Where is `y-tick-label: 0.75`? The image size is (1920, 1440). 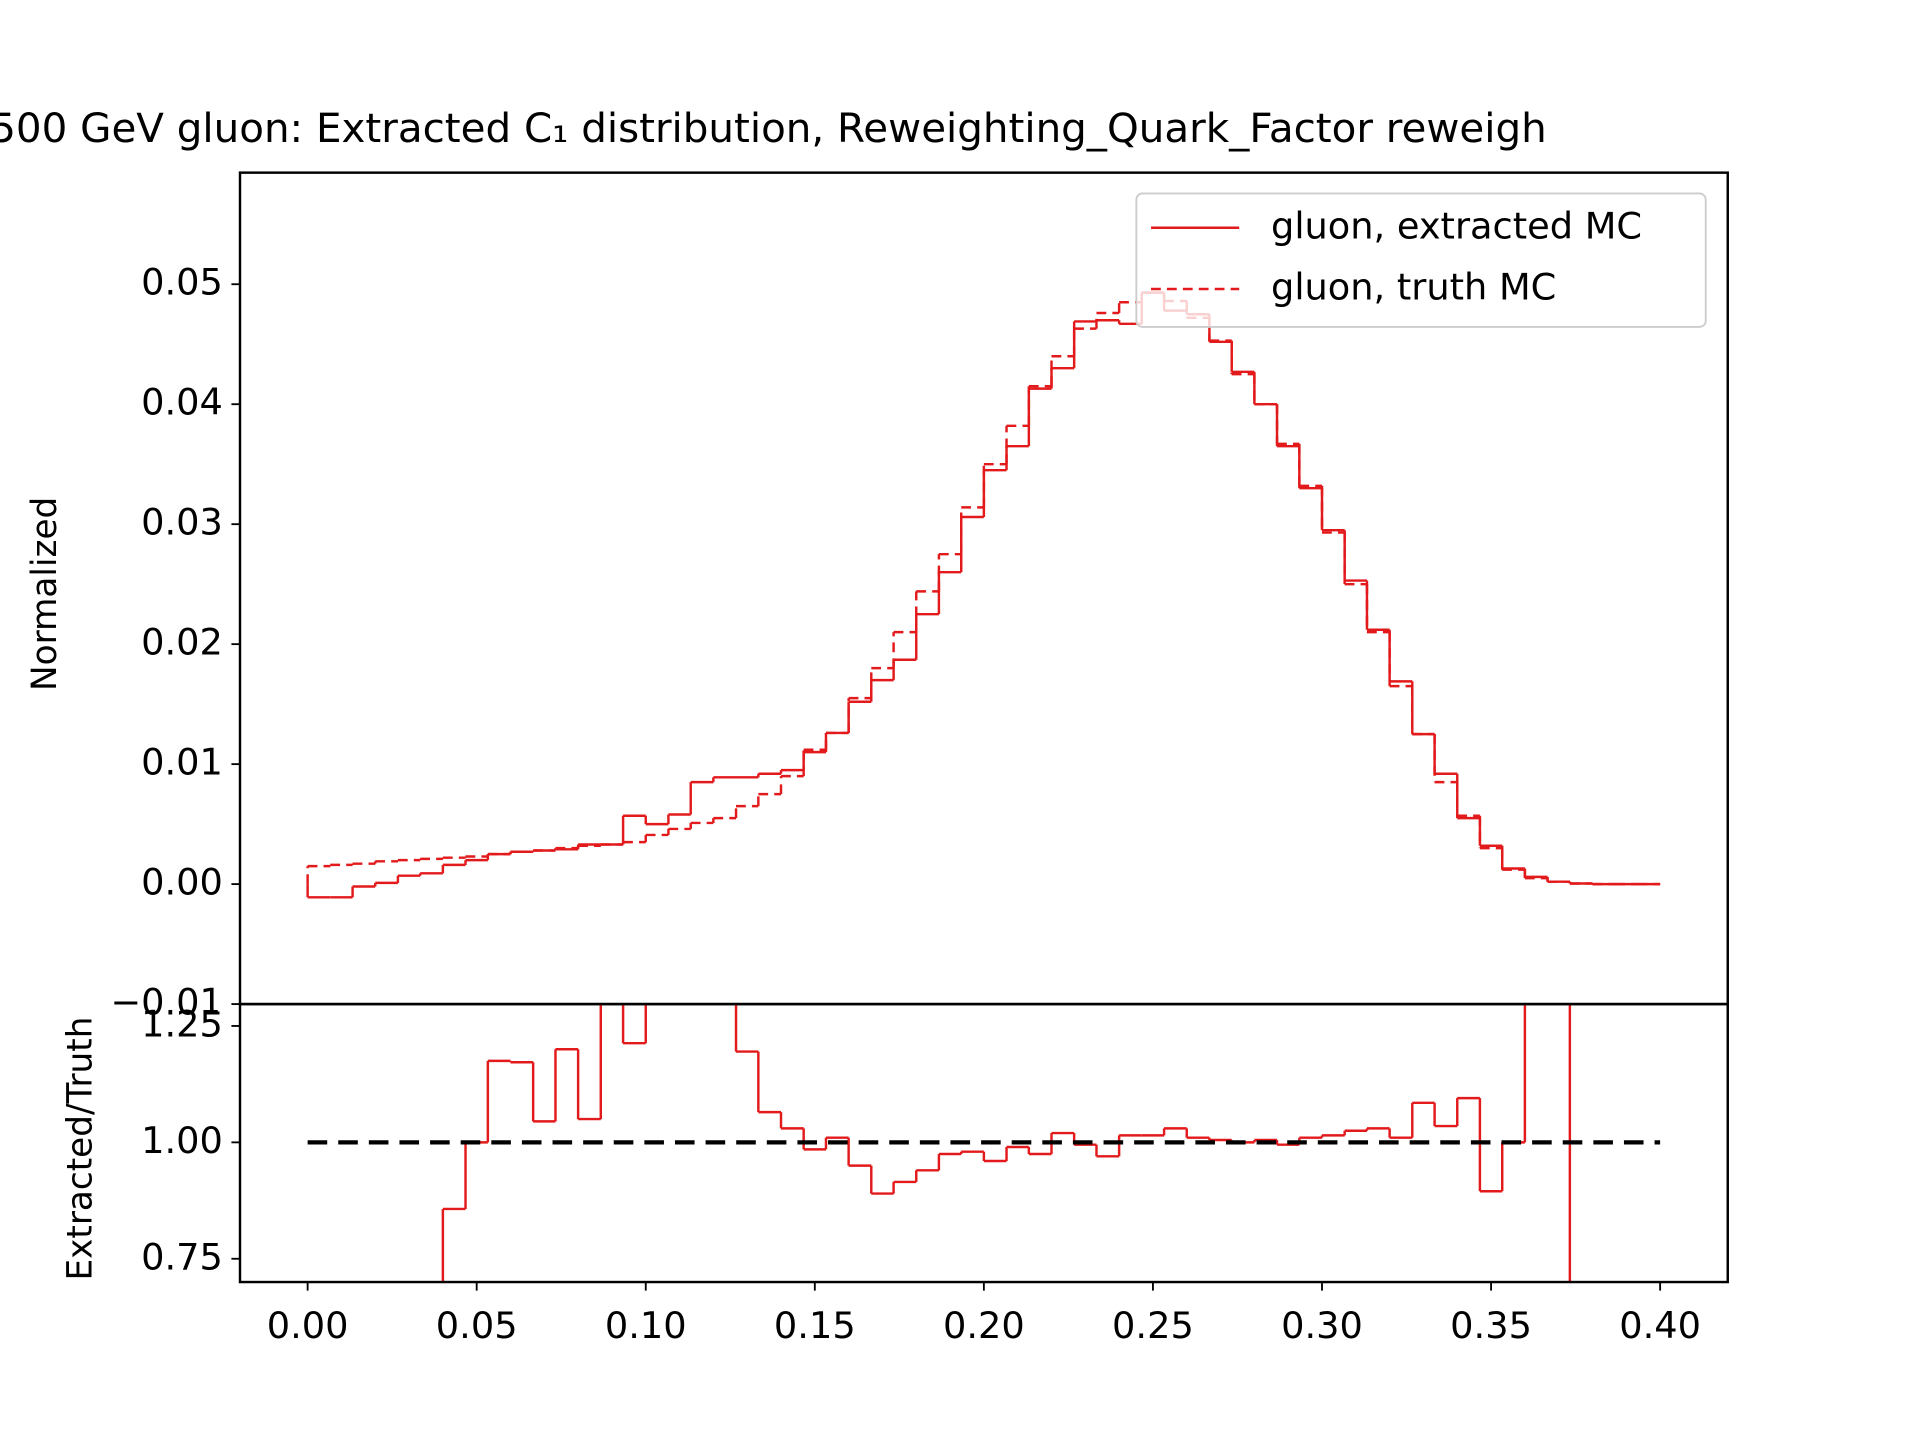 y-tick-label: 0.75 is located at coordinates (182, 1256).